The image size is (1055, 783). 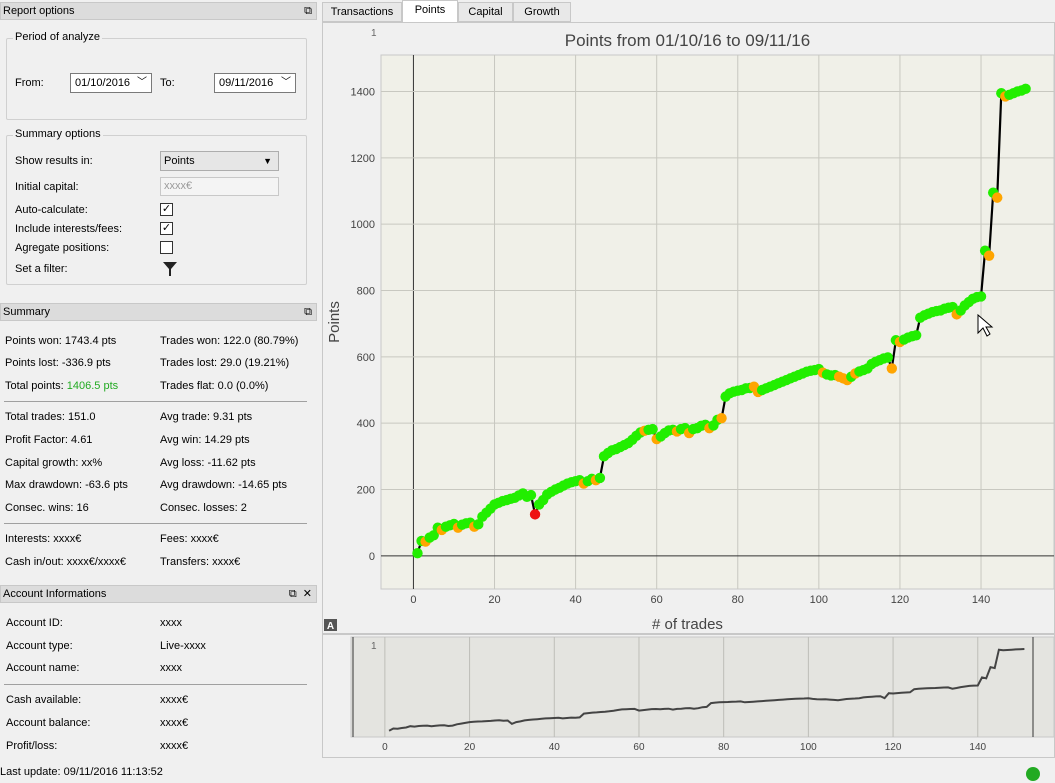 I want to click on x-tick-label: 120, so click(x=900, y=600).